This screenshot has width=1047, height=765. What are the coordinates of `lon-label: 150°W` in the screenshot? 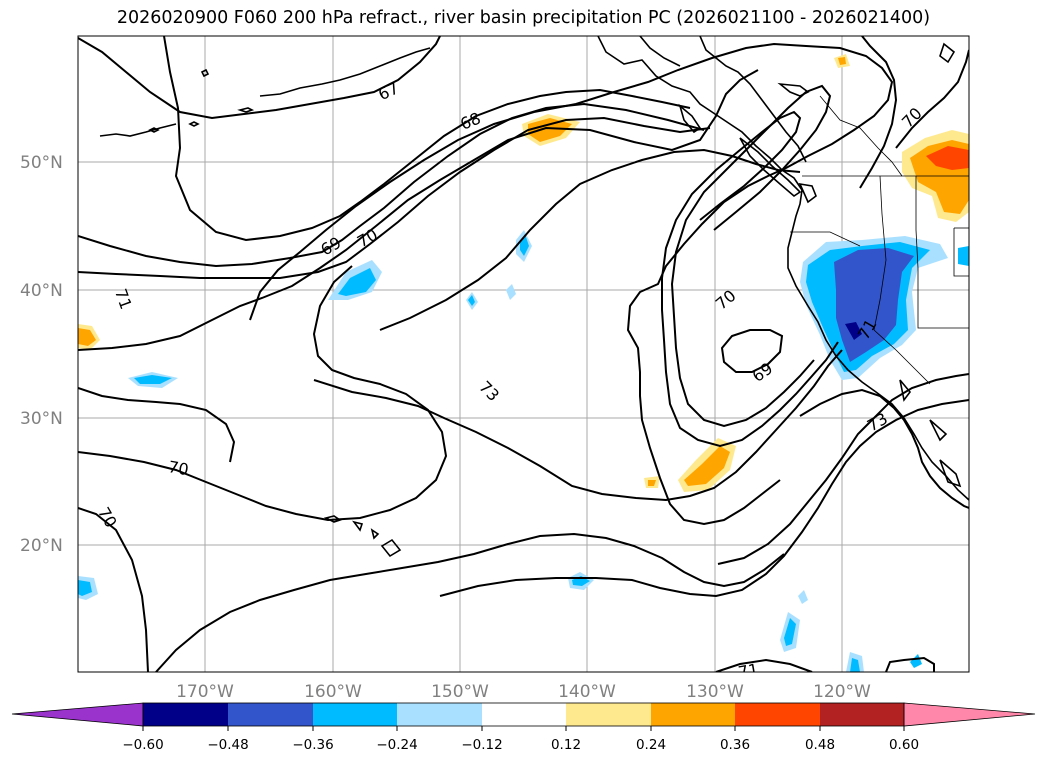 It's located at (460, 692).